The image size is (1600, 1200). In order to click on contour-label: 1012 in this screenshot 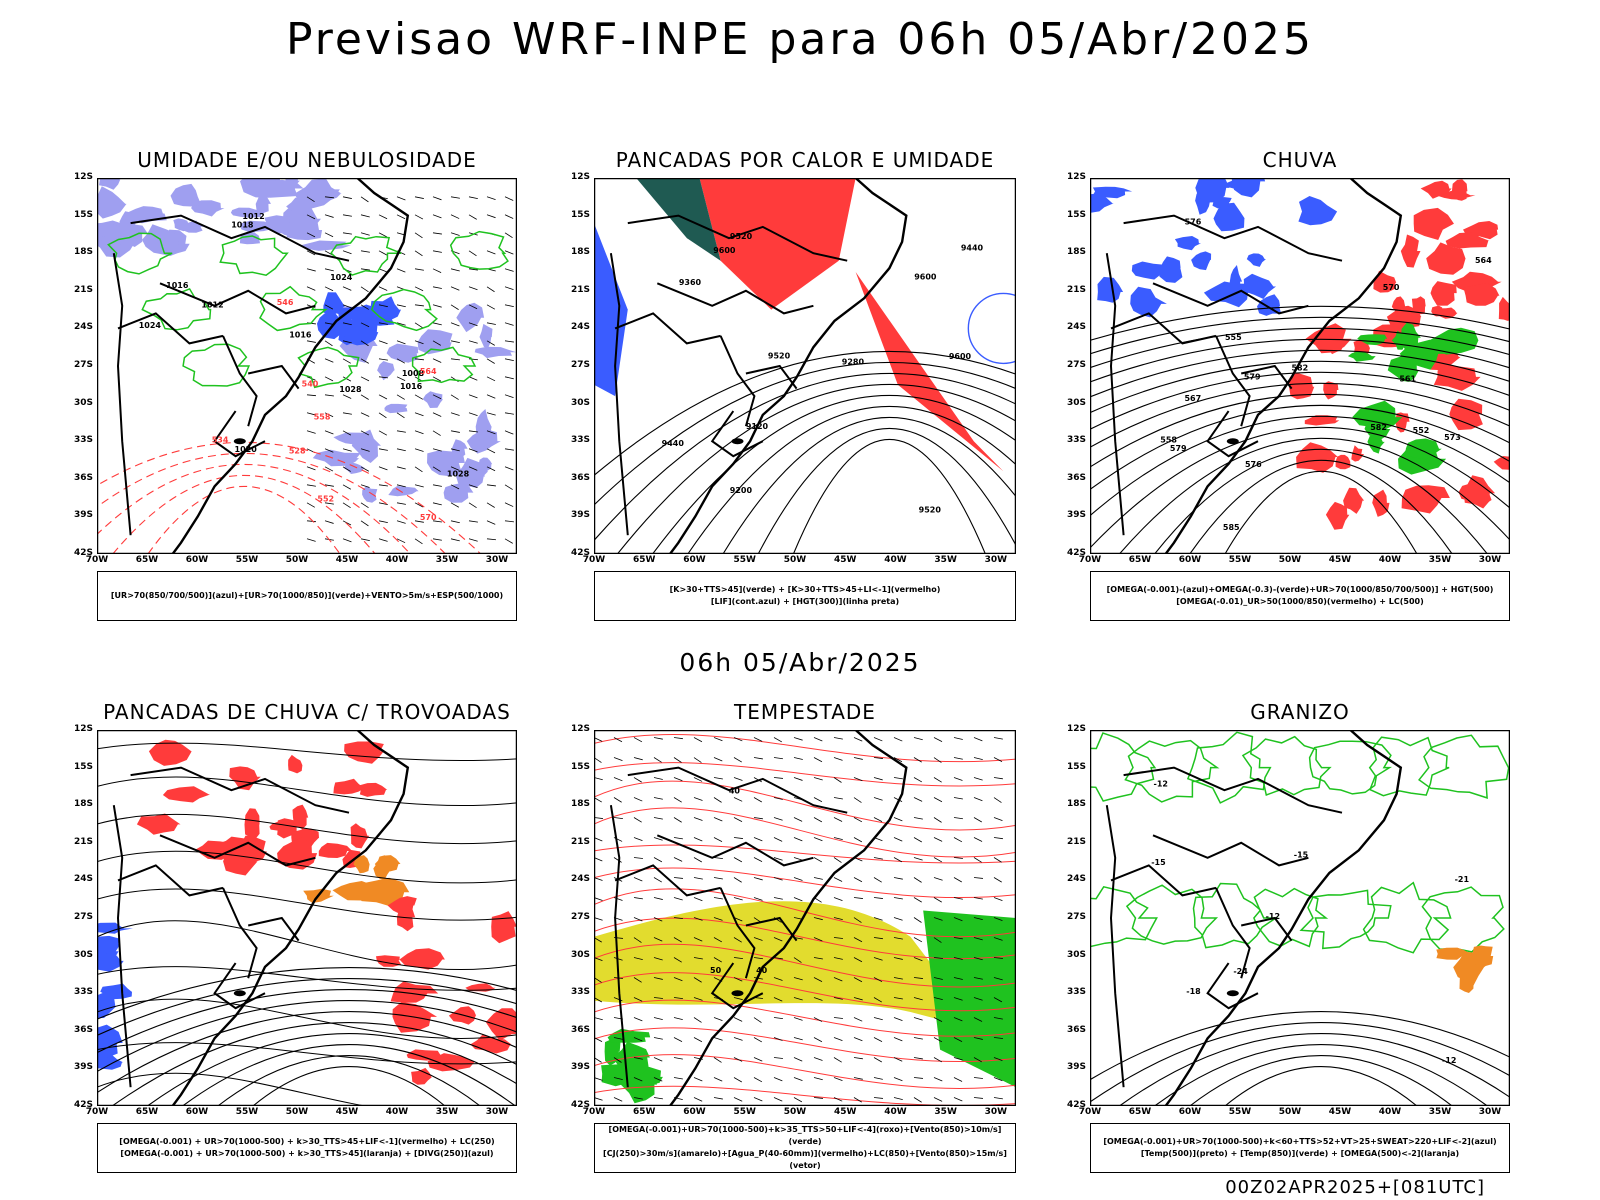, I will do `click(212, 304)`.